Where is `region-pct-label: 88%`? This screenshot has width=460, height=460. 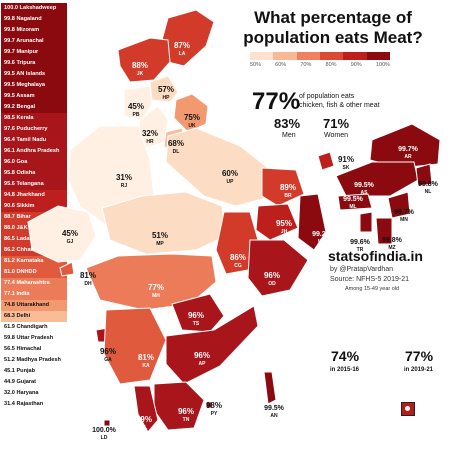
region-pct-label: 88% is located at coordinates (140, 65).